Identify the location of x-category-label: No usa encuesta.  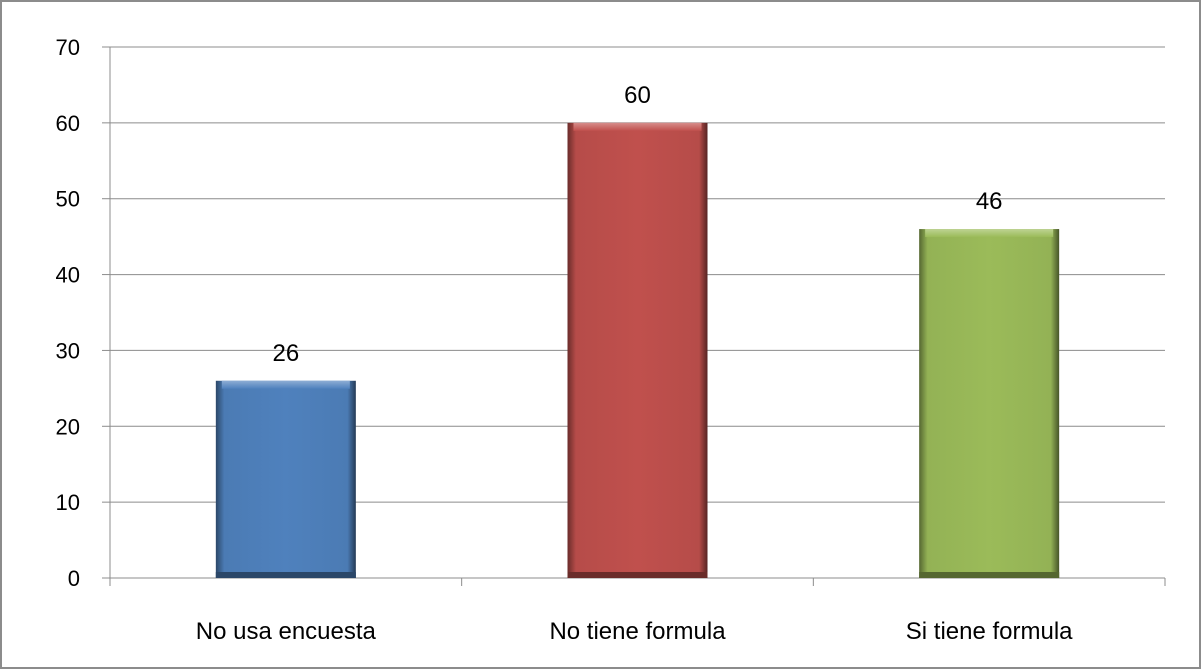
(286, 631).